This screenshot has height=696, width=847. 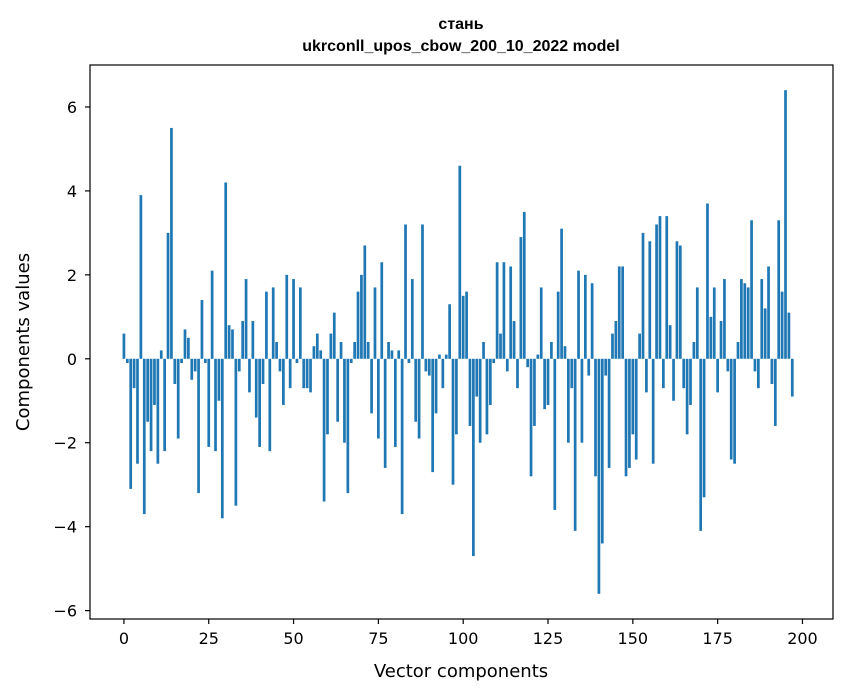 I want to click on y-tick-label: −2, so click(x=65, y=443).